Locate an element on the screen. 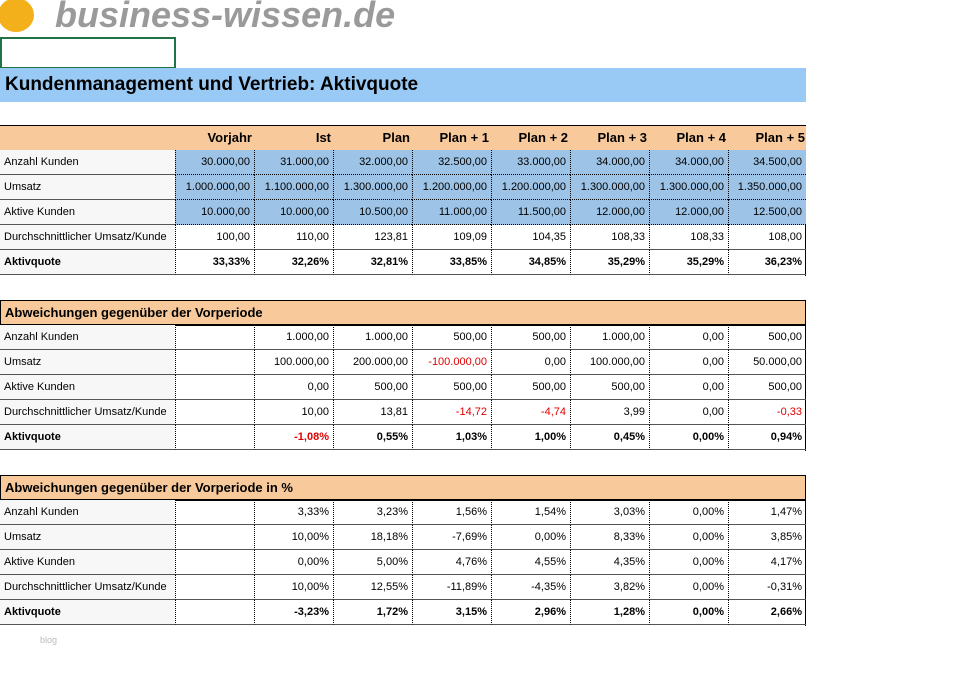 The height and width of the screenshot is (685, 973). column-header: Ist is located at coordinates (323, 137).